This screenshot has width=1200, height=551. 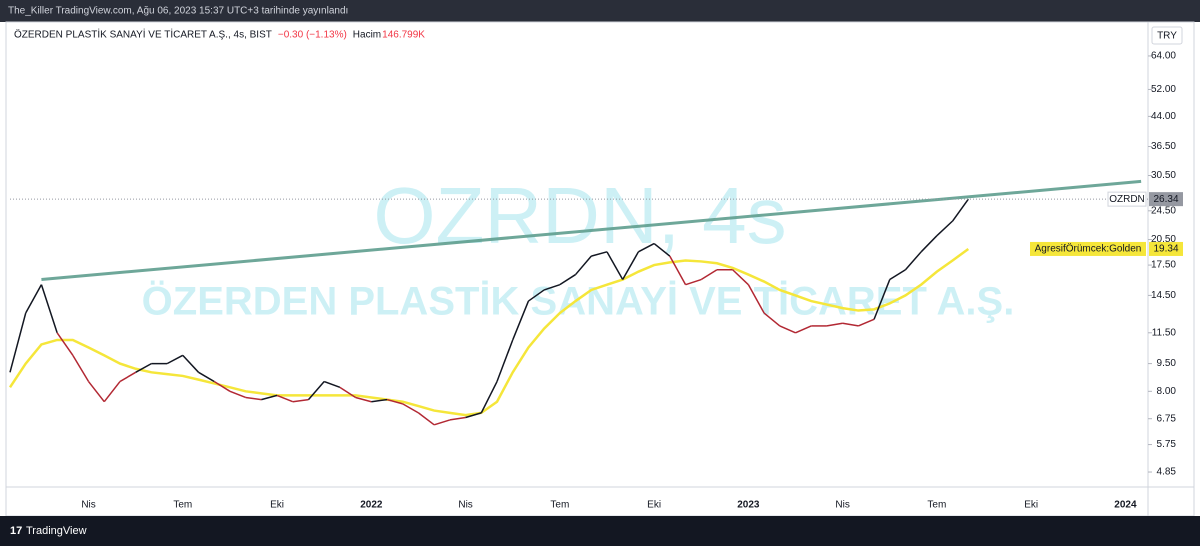 I want to click on volume-value: 146.799K, so click(x=403, y=35).